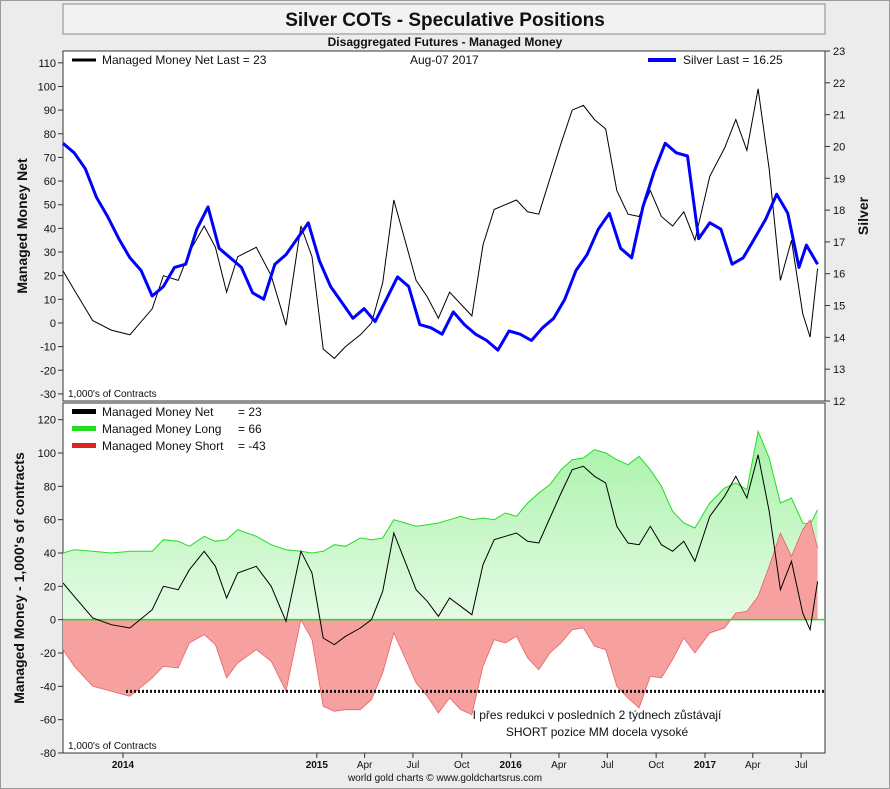  I want to click on left-tick-label: 20, so click(50, 277).